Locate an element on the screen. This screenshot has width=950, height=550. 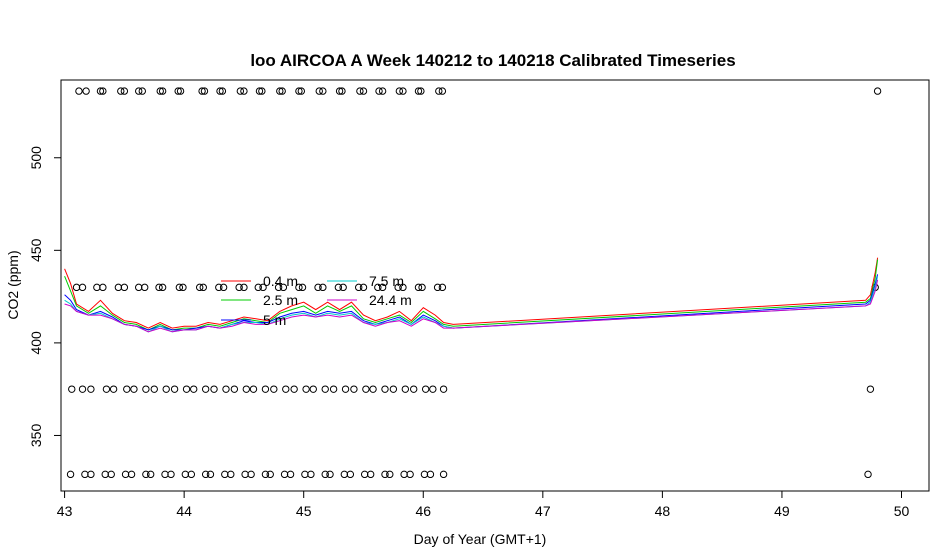
legend-label: 24.4 m is located at coordinates (390, 300).